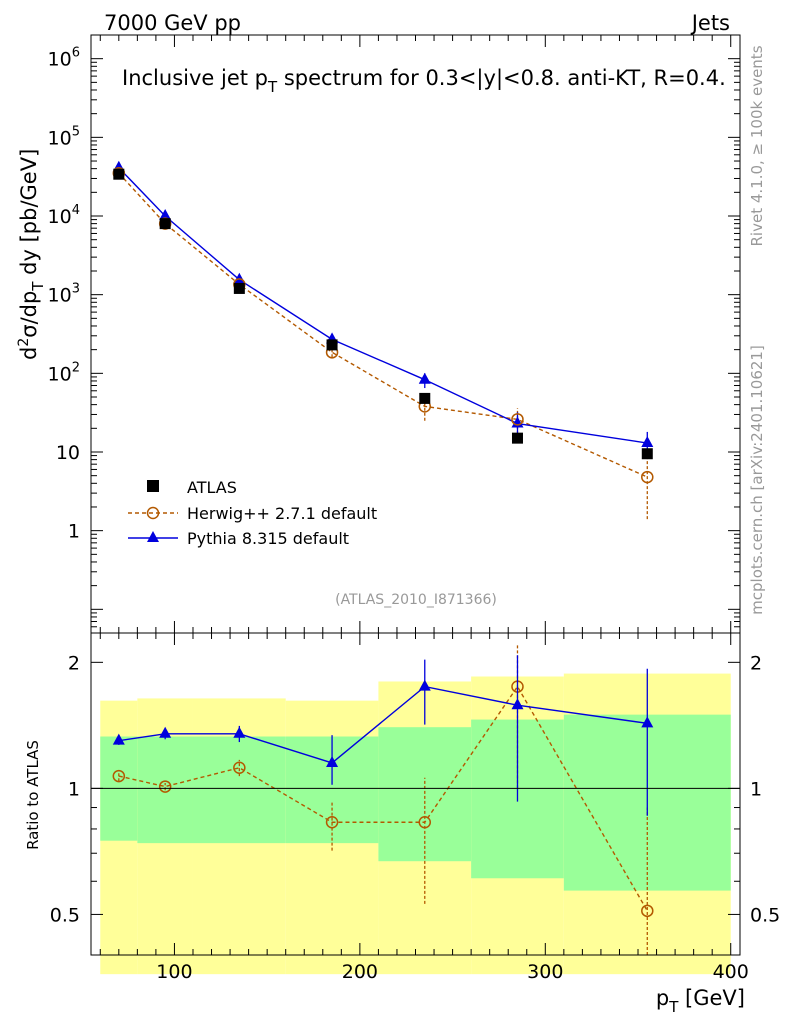 The height and width of the screenshot is (1024, 786). I want to click on mcplots-label: mcplots.cern.ch [arXiv:2401.10621], so click(757, 480).